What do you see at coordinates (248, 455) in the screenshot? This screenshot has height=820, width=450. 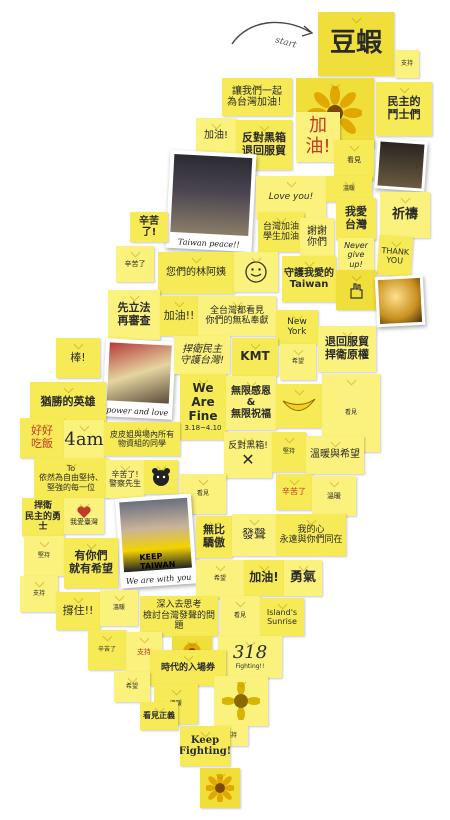 I see `note-against: 反對黑箱! ✕` at bounding box center [248, 455].